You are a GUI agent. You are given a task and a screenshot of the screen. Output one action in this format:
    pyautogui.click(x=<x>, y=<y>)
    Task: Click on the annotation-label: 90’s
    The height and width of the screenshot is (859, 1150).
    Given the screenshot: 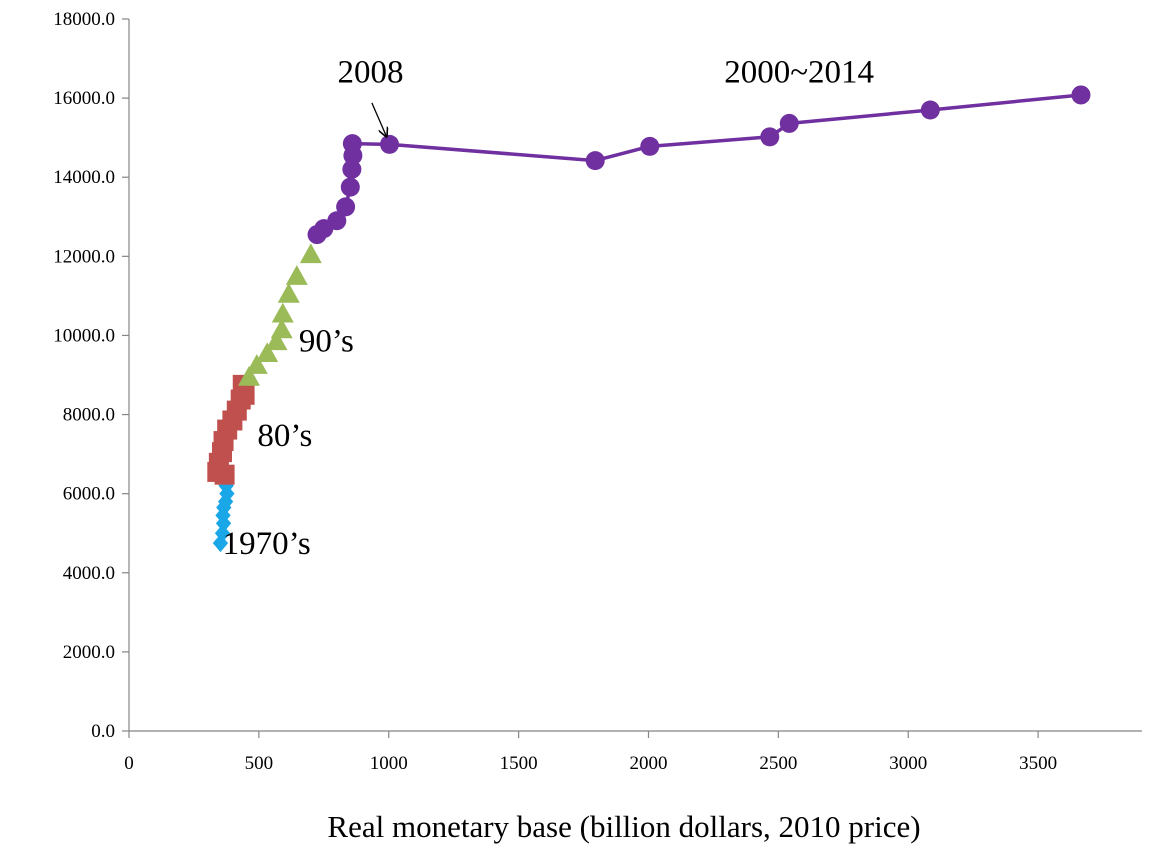 What is the action you would take?
    pyautogui.click(x=326, y=341)
    